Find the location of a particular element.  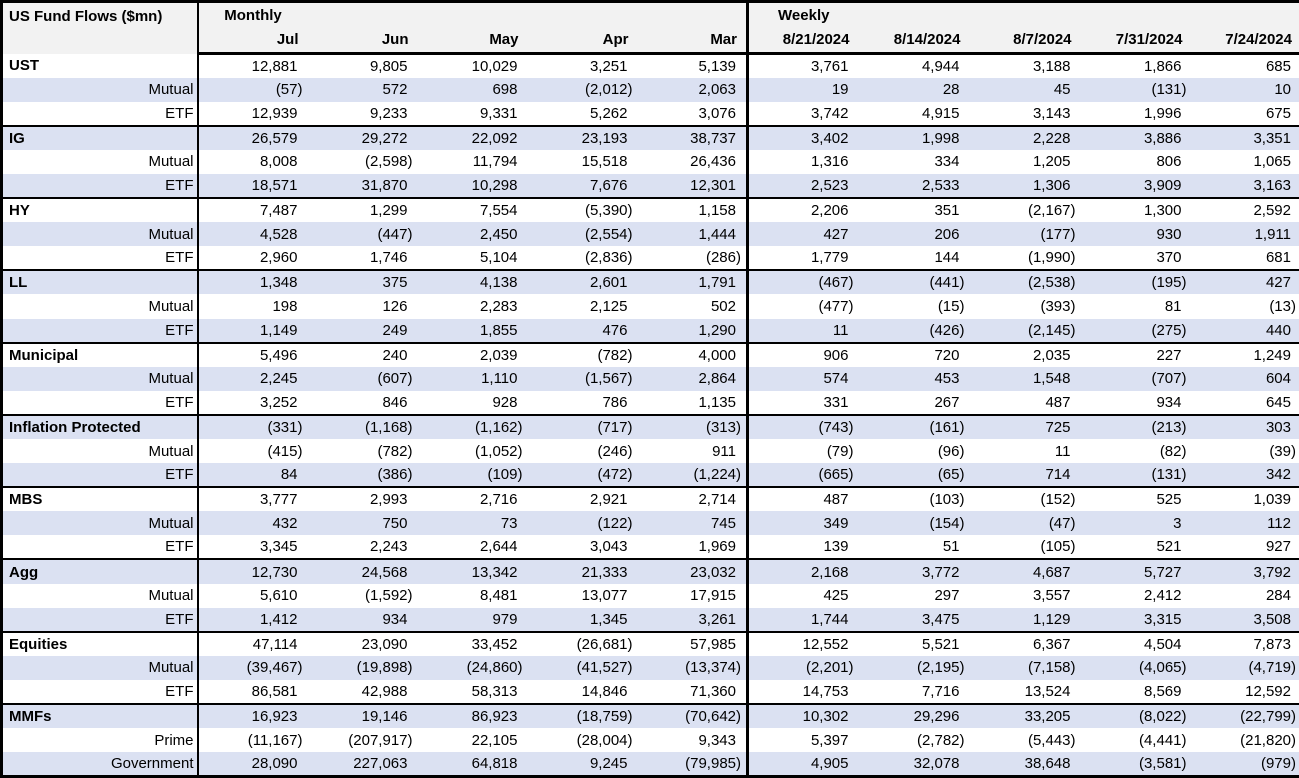

value-cell: 7,676 is located at coordinates (582, 186).